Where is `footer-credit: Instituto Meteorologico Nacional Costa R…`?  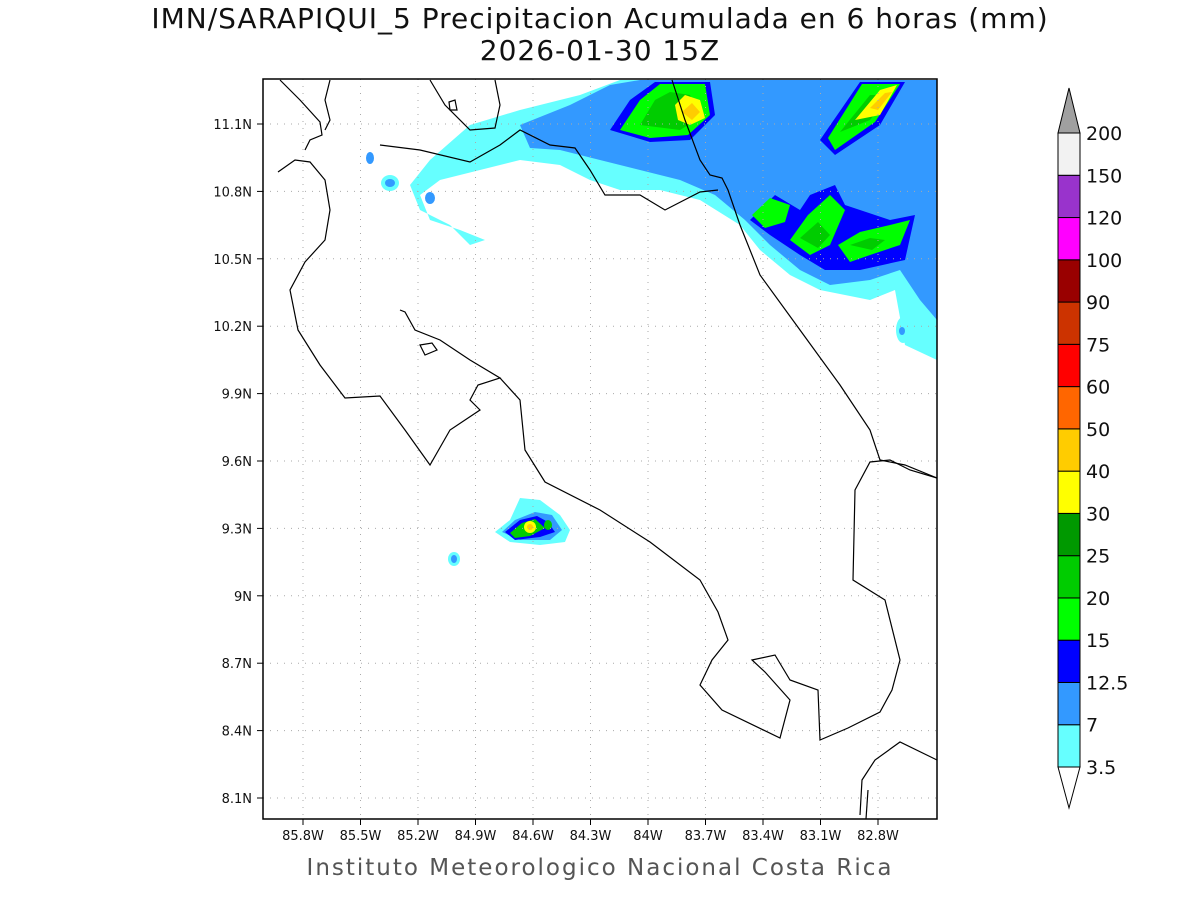
footer-credit: Instituto Meteorologico Nacional Costa R… is located at coordinates (600, 868).